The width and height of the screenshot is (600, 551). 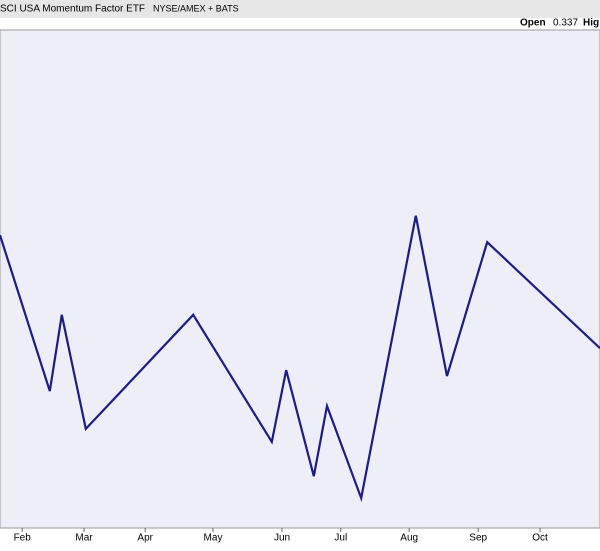 I want to click on exchange: NYSE/AMEX + BATS, so click(x=196, y=8).